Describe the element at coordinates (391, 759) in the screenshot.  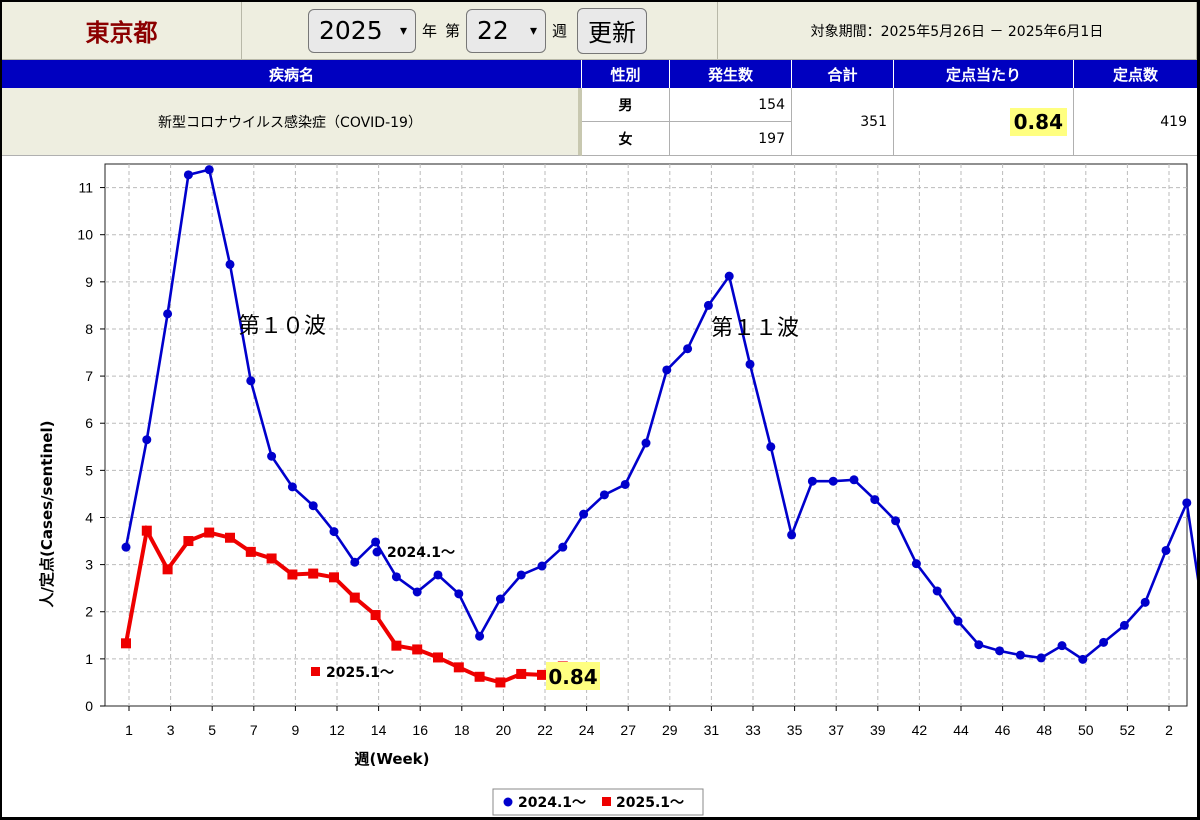
I see `x-axis-label: 週(Week)` at that location.